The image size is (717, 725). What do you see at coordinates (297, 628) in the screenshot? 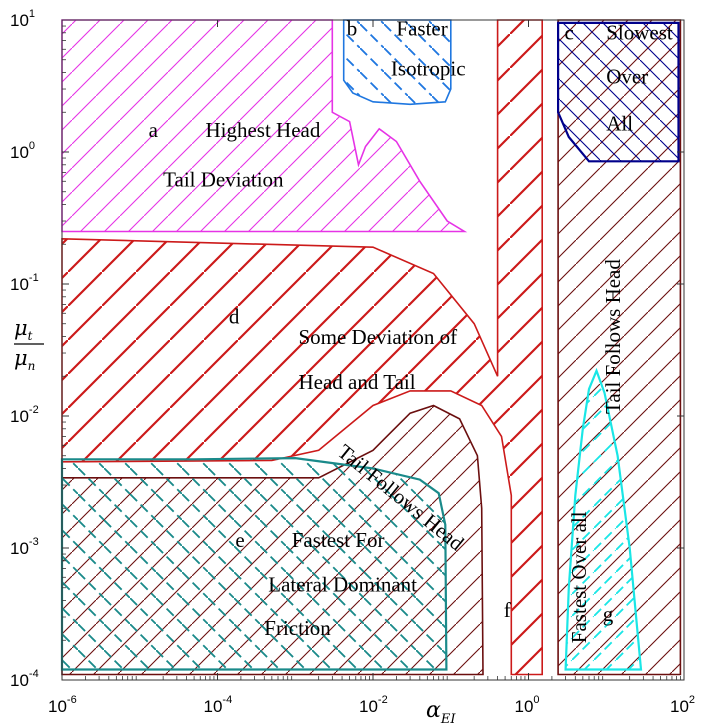
I see `label-e-3: Friction` at bounding box center [297, 628].